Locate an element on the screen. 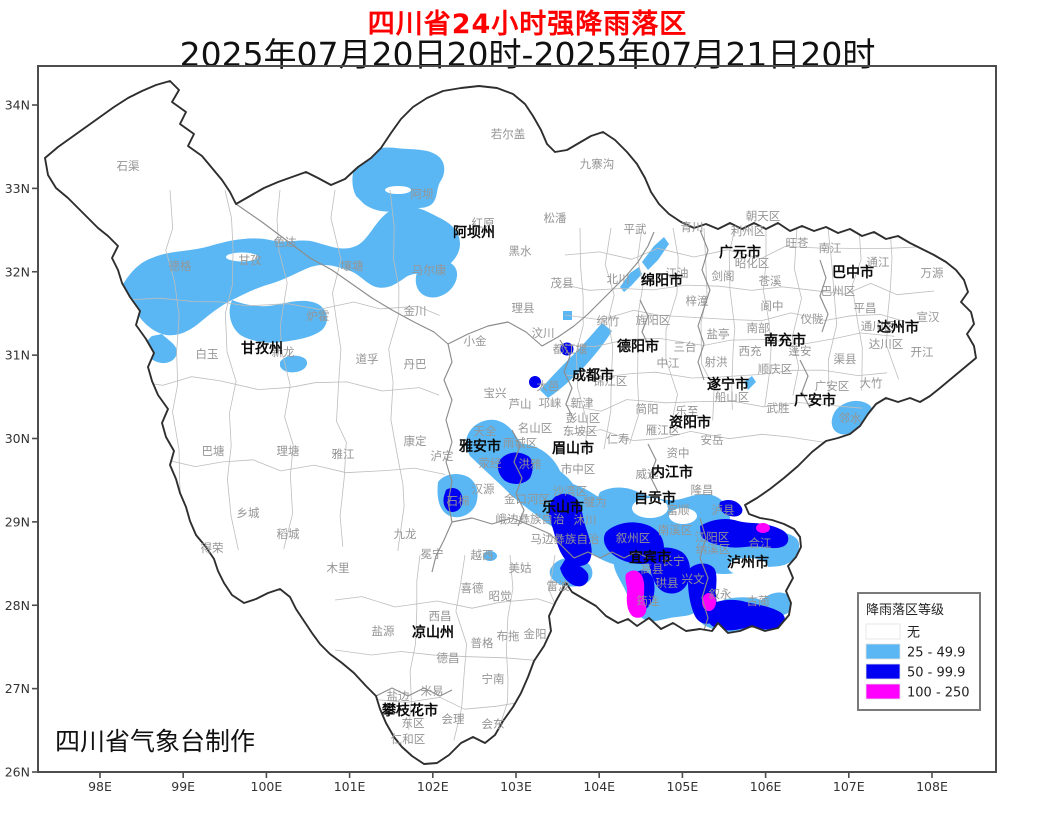 This screenshot has width=1055, height=821. map-label-county: 越西 is located at coordinates (482, 555).